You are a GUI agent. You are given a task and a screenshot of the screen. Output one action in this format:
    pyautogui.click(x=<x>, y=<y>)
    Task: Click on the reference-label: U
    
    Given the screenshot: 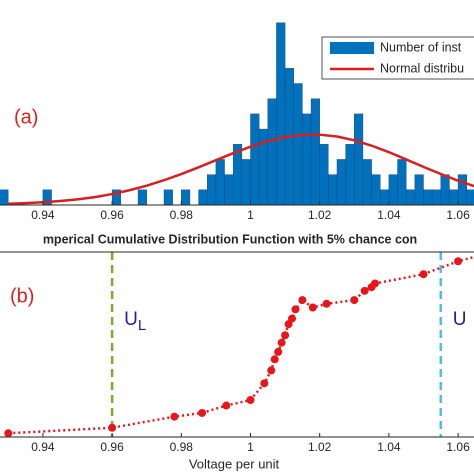 What is the action you would take?
    pyautogui.click(x=460, y=319)
    